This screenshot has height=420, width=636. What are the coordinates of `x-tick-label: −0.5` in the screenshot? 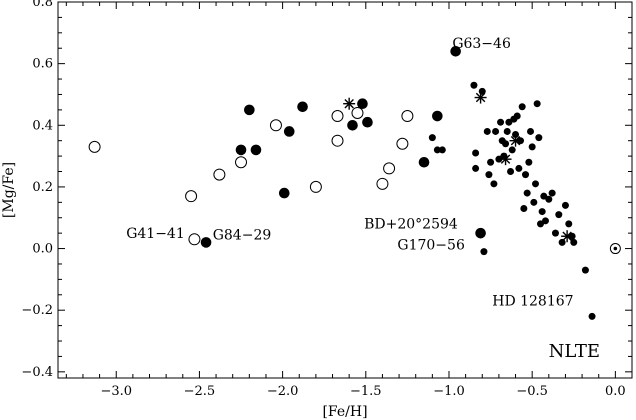 It's located at (532, 391).